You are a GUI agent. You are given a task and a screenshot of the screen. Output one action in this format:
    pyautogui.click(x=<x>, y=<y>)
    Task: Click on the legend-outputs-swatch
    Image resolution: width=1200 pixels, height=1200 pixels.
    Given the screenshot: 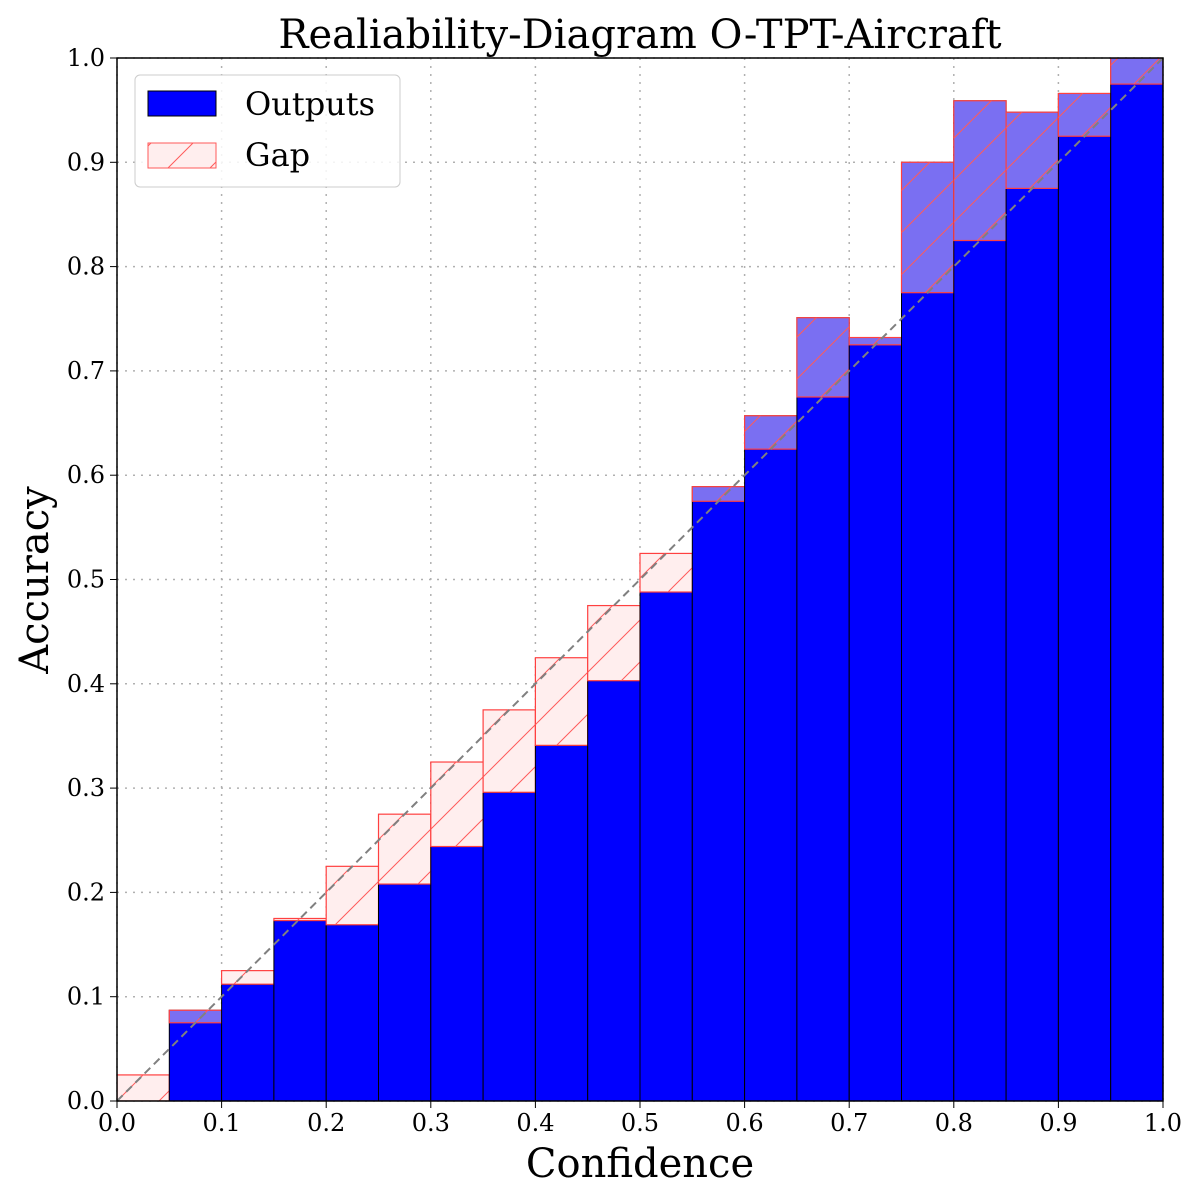 What is the action you would take?
    pyautogui.click(x=182, y=103)
    